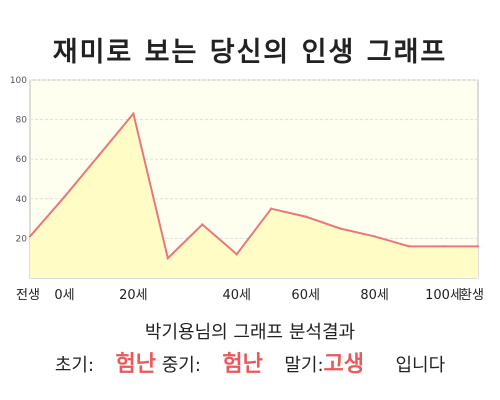 The height and width of the screenshot is (400, 500). Describe the element at coordinates (250, 52) in the screenshot. I see `chart-title: 재미로 보는 당신의 인생 그래프` at that location.